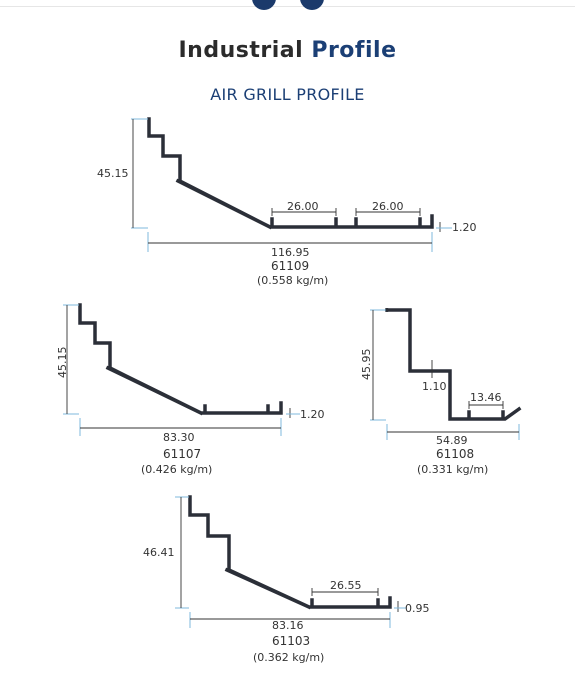 The image size is (575, 678). What do you see at coordinates (290, 173) in the screenshot?
I see `profile-61109-shape` at bounding box center [290, 173].